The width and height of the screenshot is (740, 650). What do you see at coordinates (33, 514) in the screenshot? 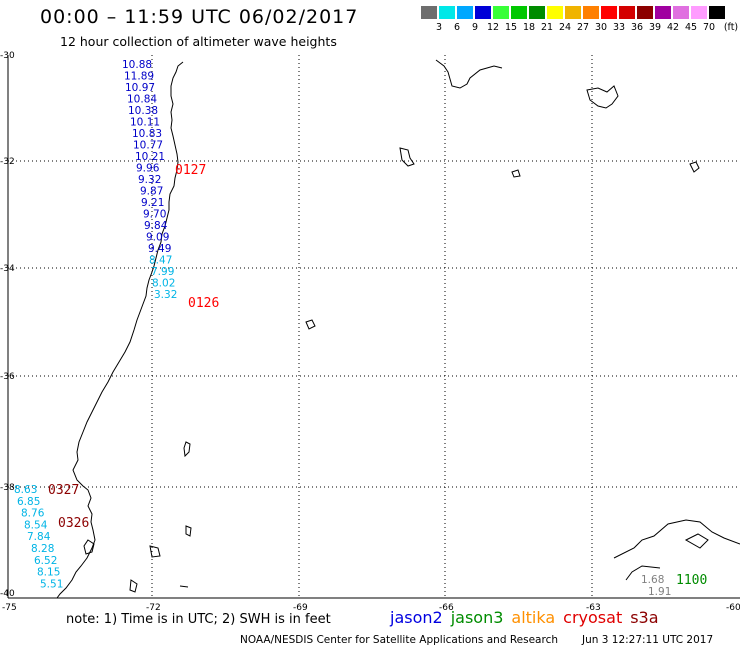
I see `wave-height-value: 8.76` at bounding box center [33, 514].